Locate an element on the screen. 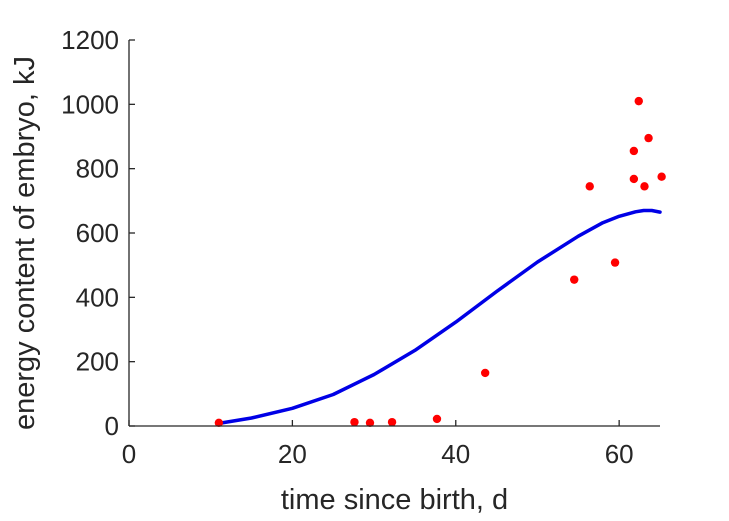 This screenshot has width=729, height=521. y-tick-label: 1200 is located at coordinates (90, 40).